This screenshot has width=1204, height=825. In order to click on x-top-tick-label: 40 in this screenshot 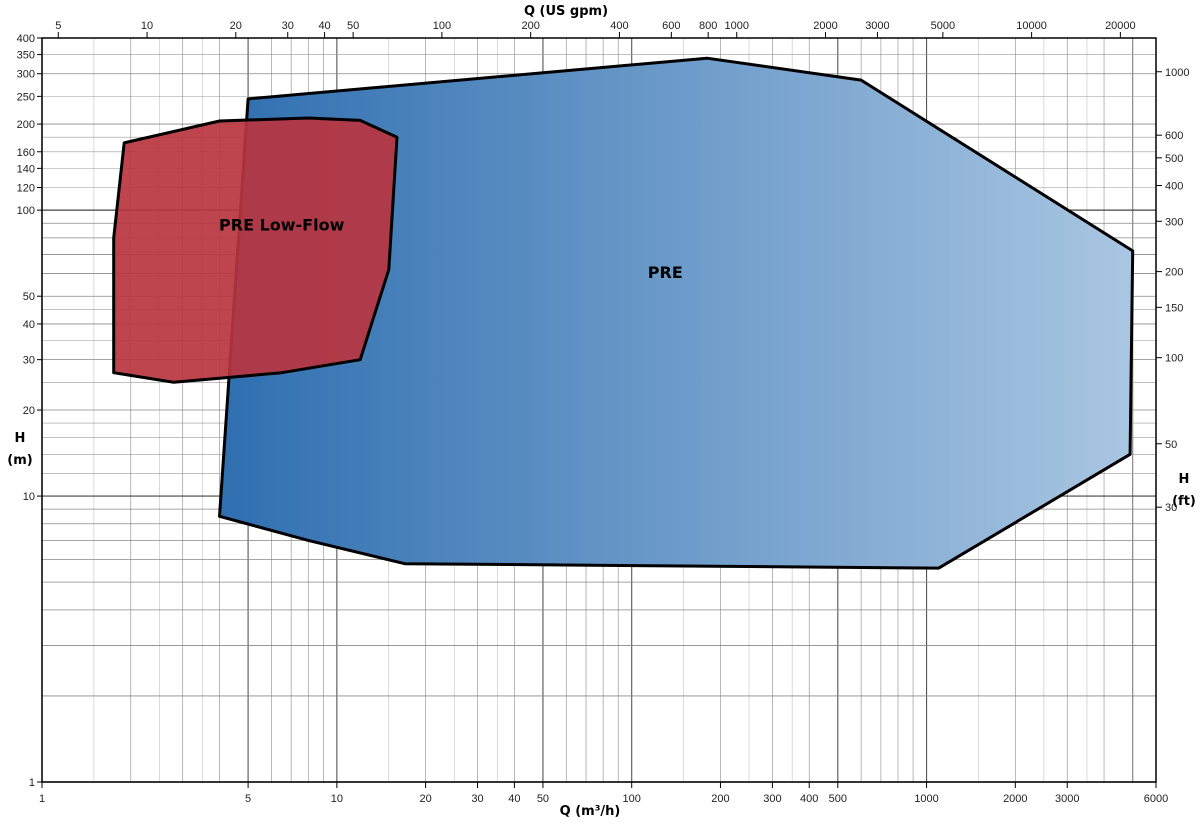, I will do `click(324, 26)`.